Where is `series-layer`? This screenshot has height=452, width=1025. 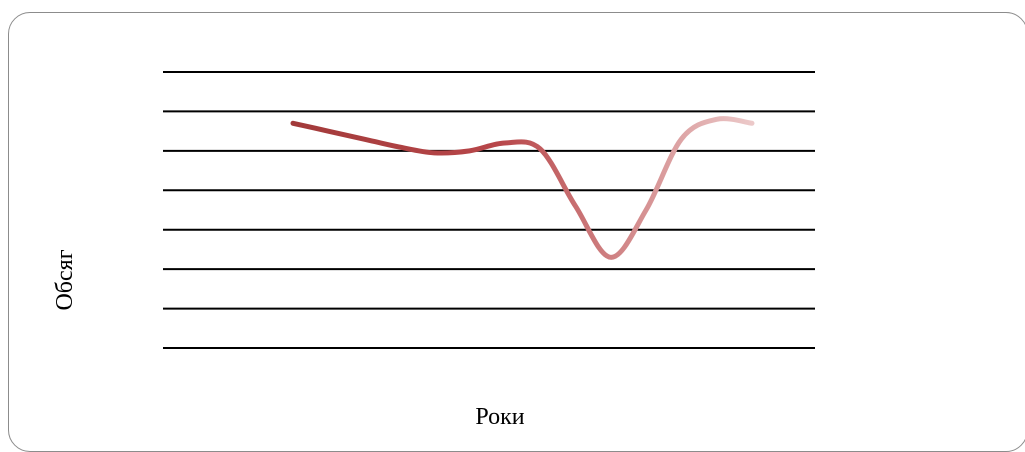 series-layer is located at coordinates (522, 188).